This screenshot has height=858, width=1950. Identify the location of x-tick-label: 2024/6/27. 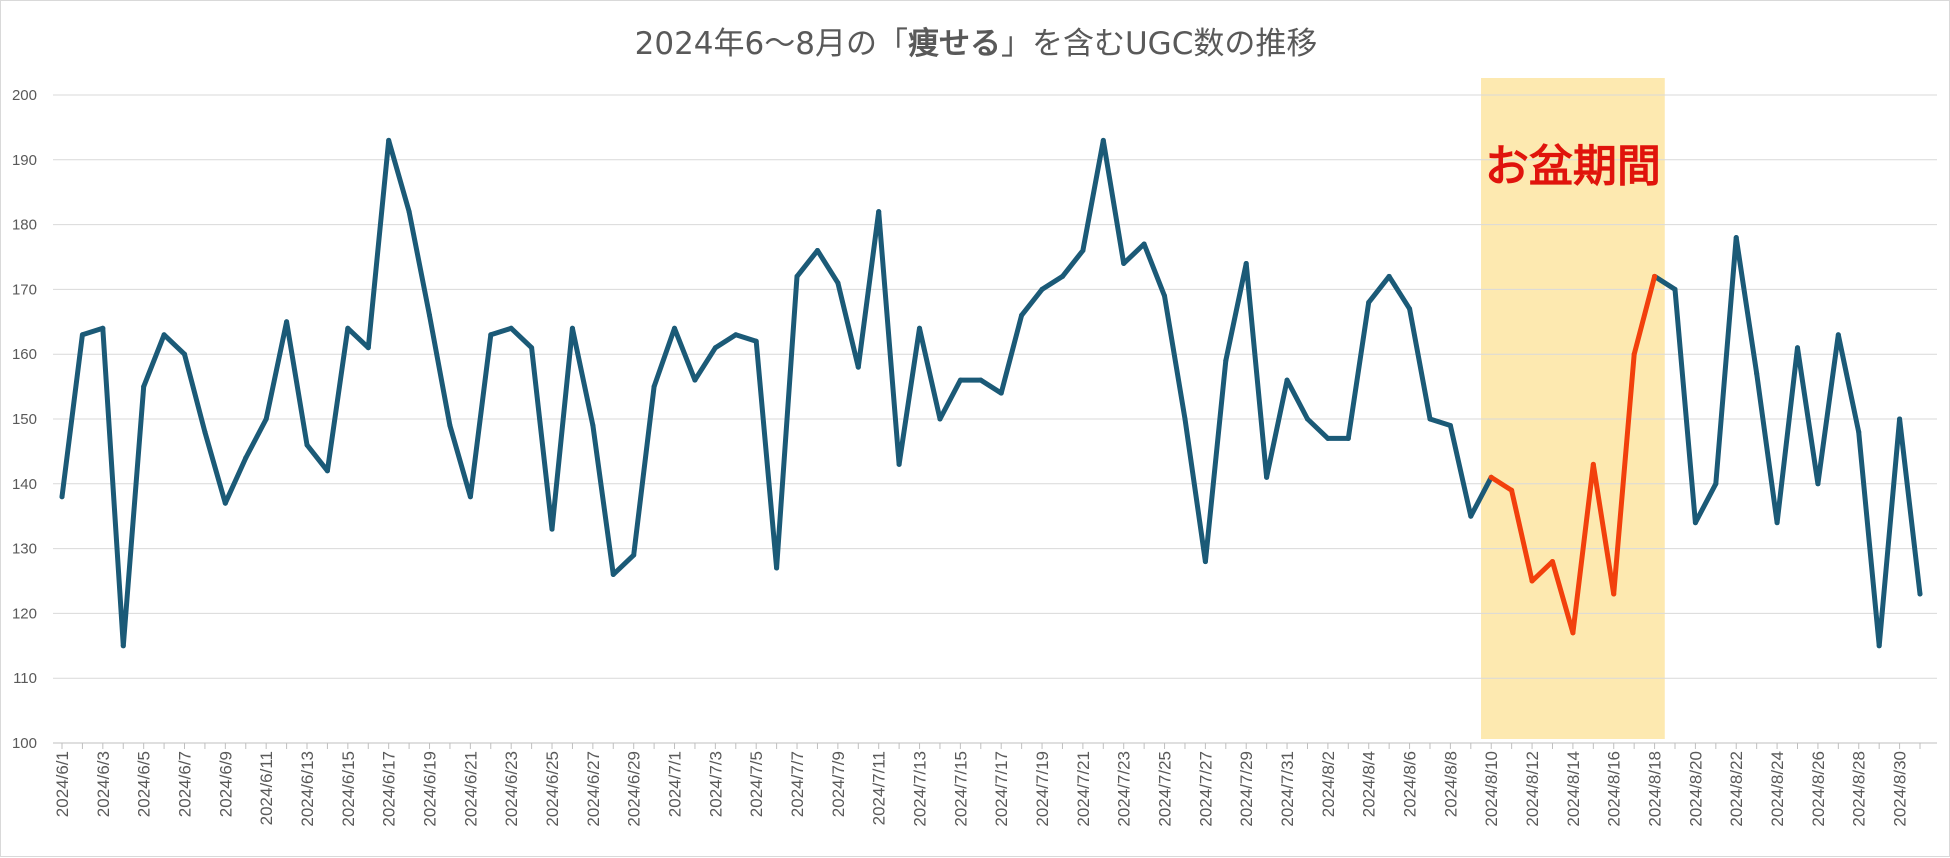
(593, 789).